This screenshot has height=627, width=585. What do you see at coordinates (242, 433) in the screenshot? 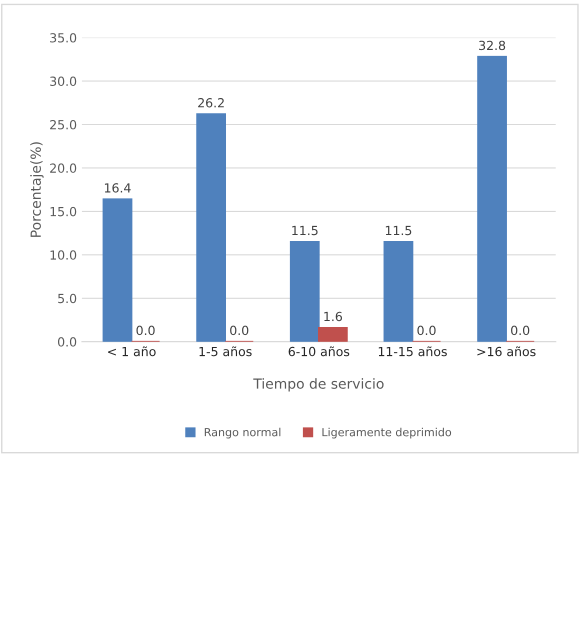
I see `legend-label: Rango normal` at bounding box center [242, 433].